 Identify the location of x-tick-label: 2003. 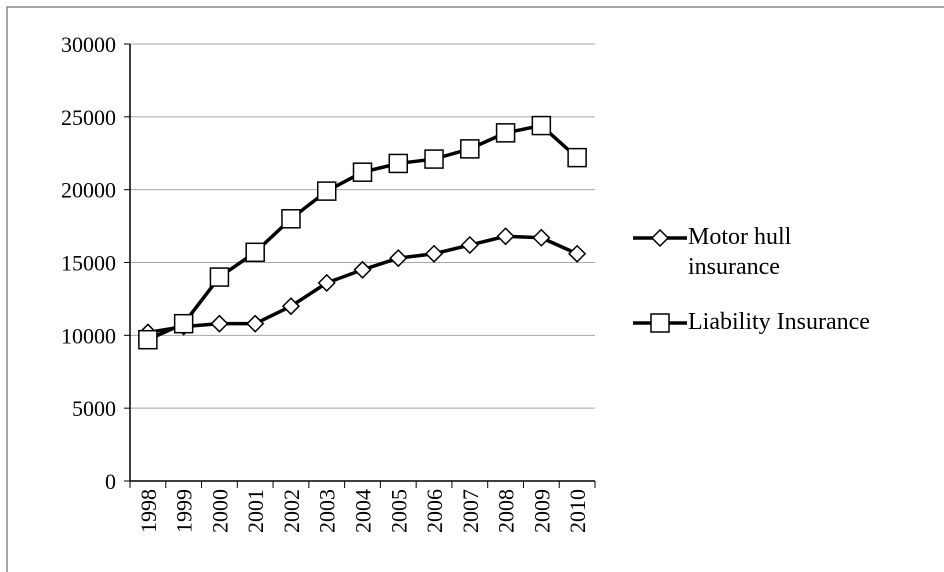
(327, 511).